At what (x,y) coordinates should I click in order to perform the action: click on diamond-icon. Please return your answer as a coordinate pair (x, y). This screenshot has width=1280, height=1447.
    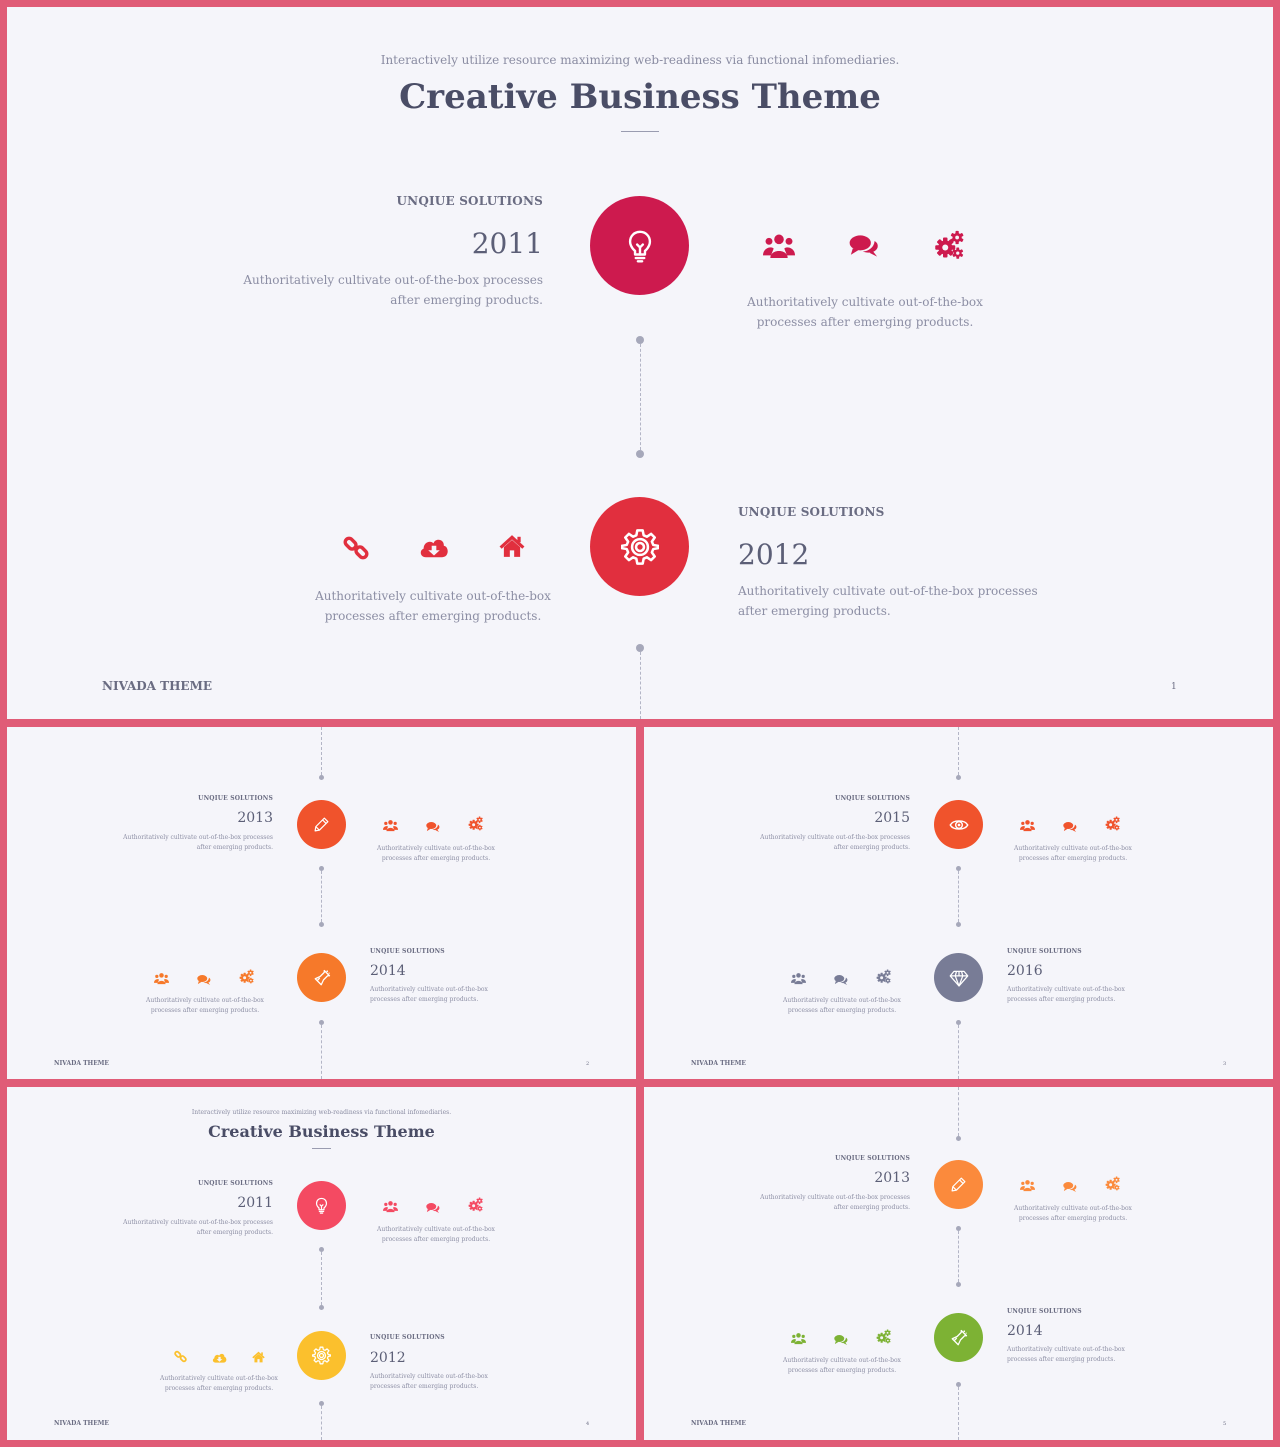
    Looking at the image, I should click on (959, 978).